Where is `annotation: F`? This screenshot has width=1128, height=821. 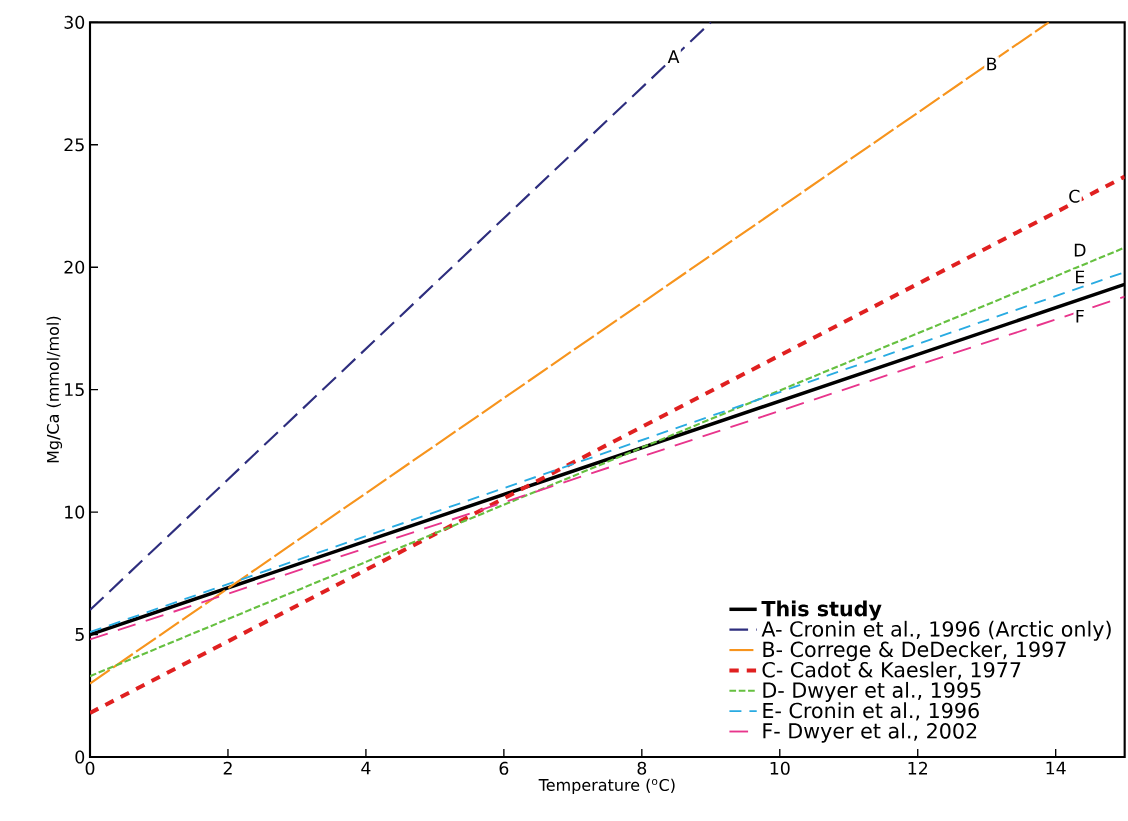 annotation: F is located at coordinates (1080, 316).